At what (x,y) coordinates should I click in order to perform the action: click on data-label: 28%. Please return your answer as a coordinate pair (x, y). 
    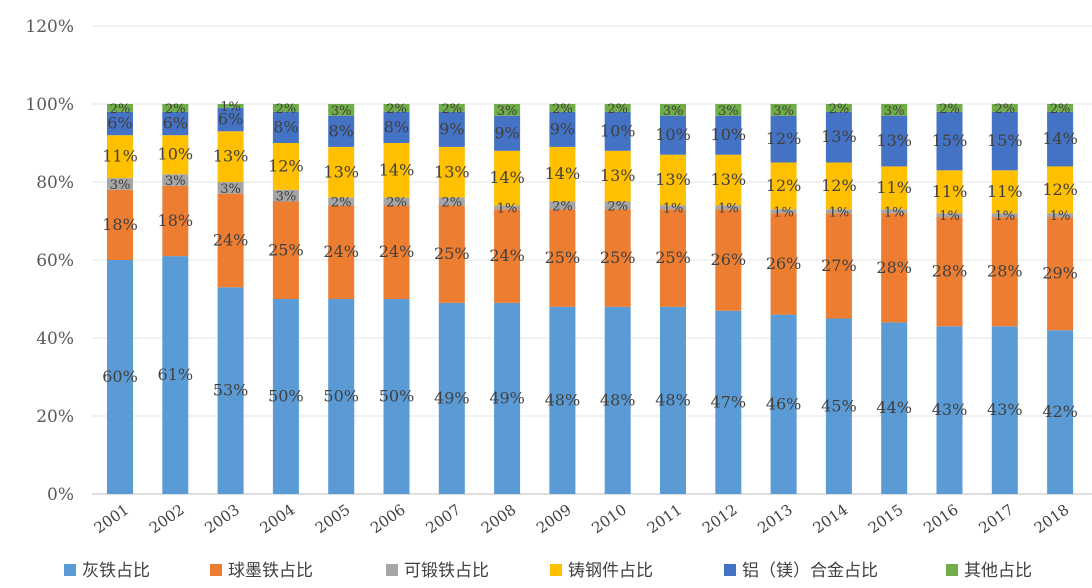
    Looking at the image, I should click on (894, 267).